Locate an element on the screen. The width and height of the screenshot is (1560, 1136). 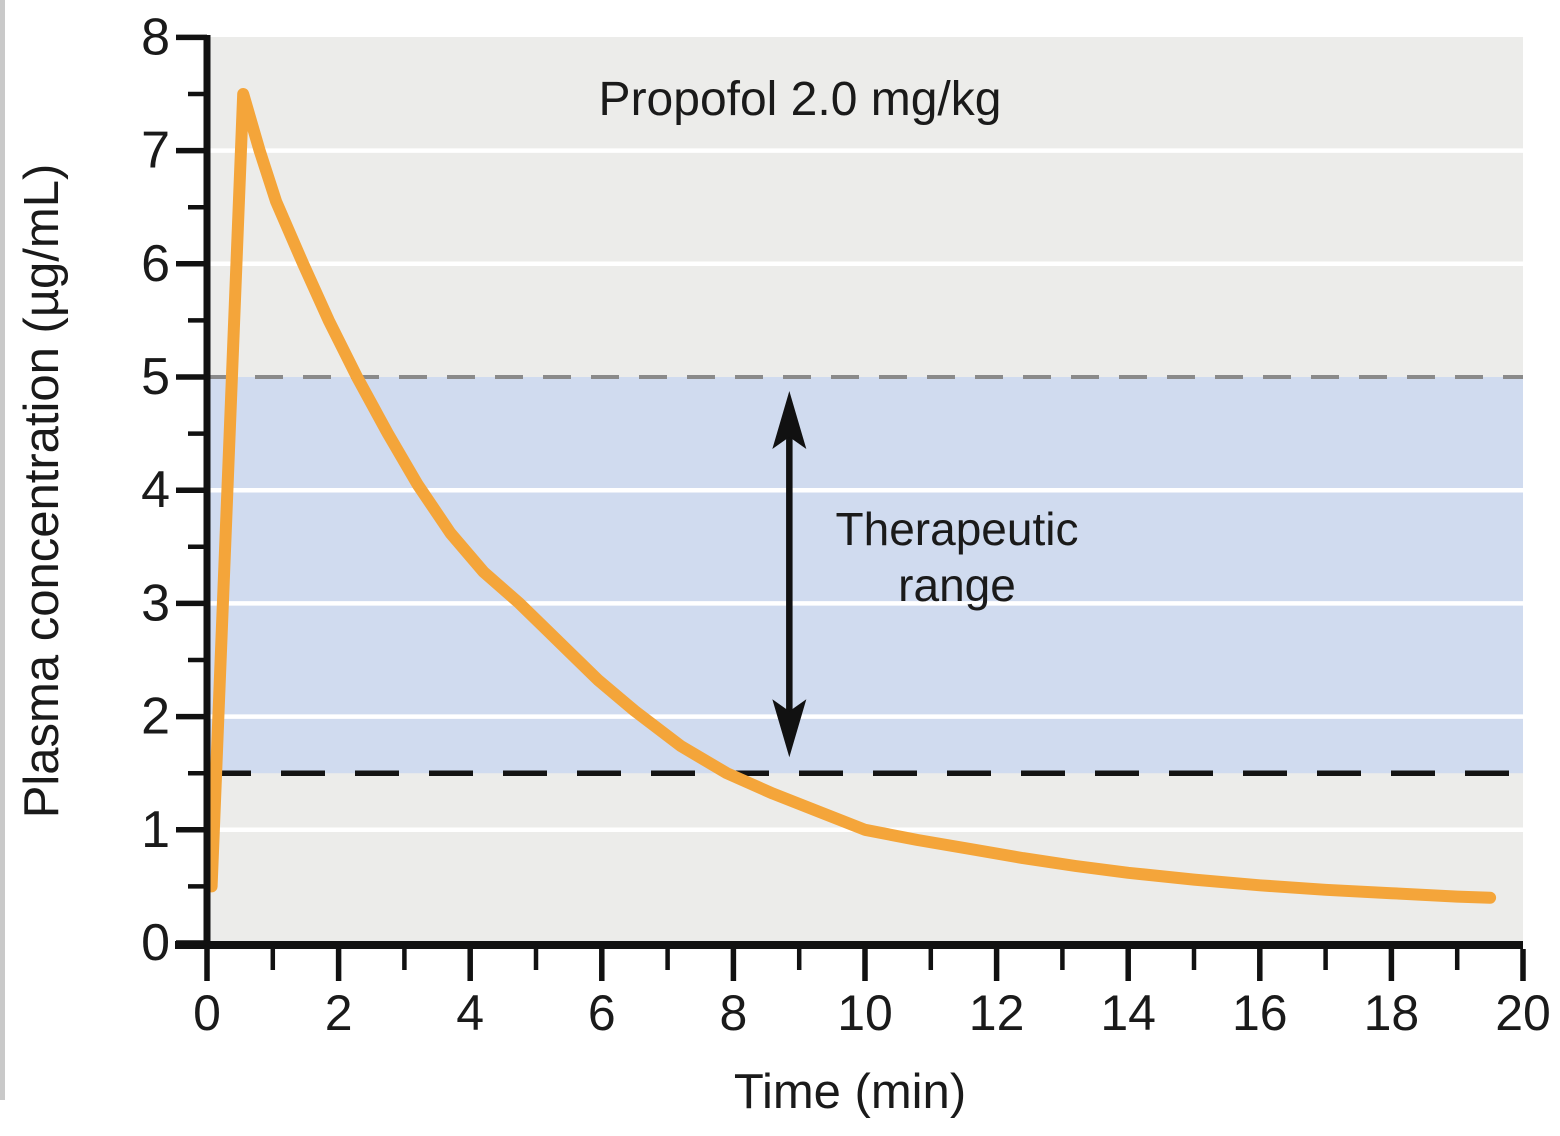
therapeutic-range-label-line2: range is located at coordinates (957, 585).